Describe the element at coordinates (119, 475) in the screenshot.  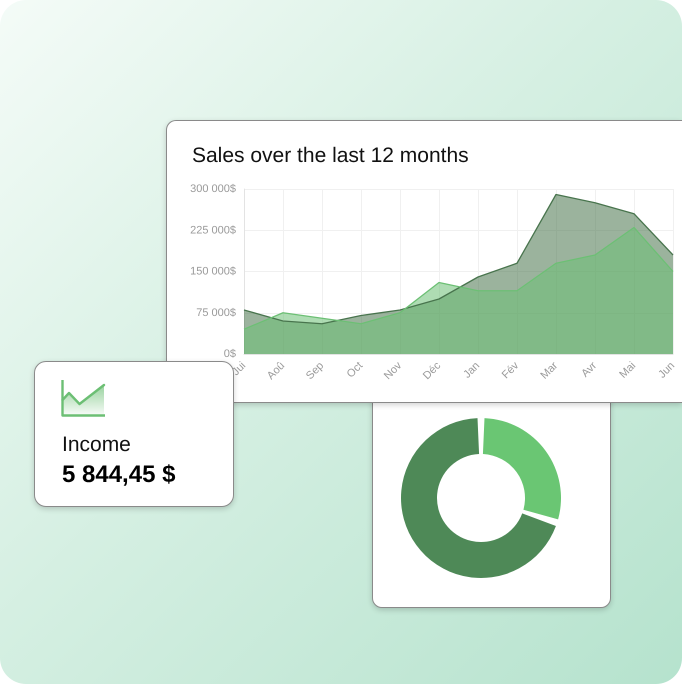
I see `text: 5 844,45 $` at that location.